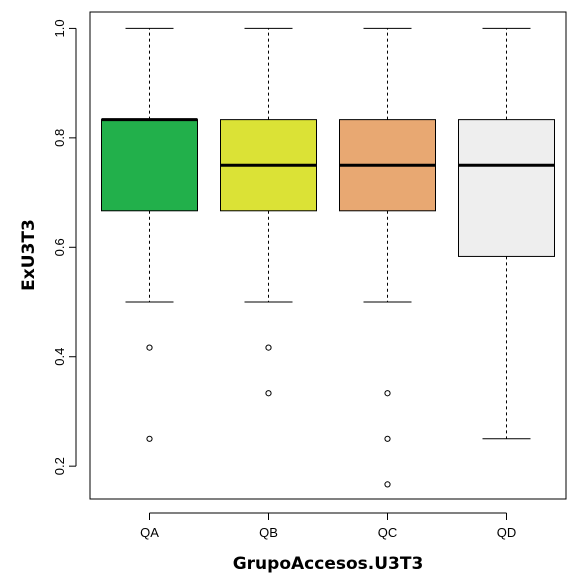  Describe the element at coordinates (388, 532) in the screenshot. I see `x-tick-label: QC` at that location.